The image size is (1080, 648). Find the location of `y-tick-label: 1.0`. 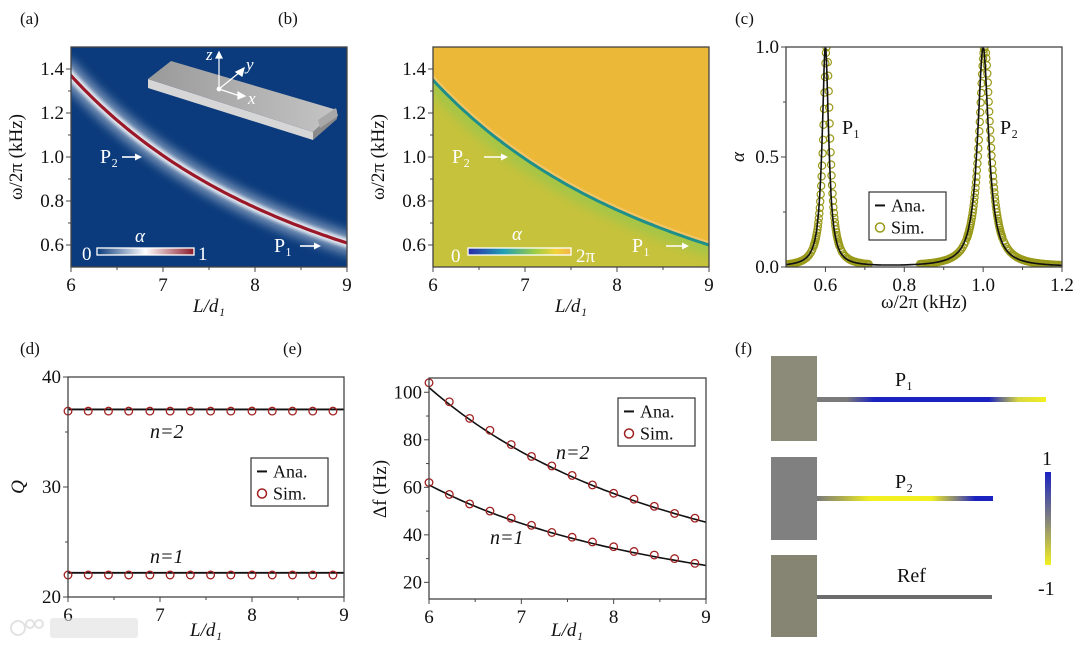

y-tick-label: 1.0 is located at coordinates (52, 157).